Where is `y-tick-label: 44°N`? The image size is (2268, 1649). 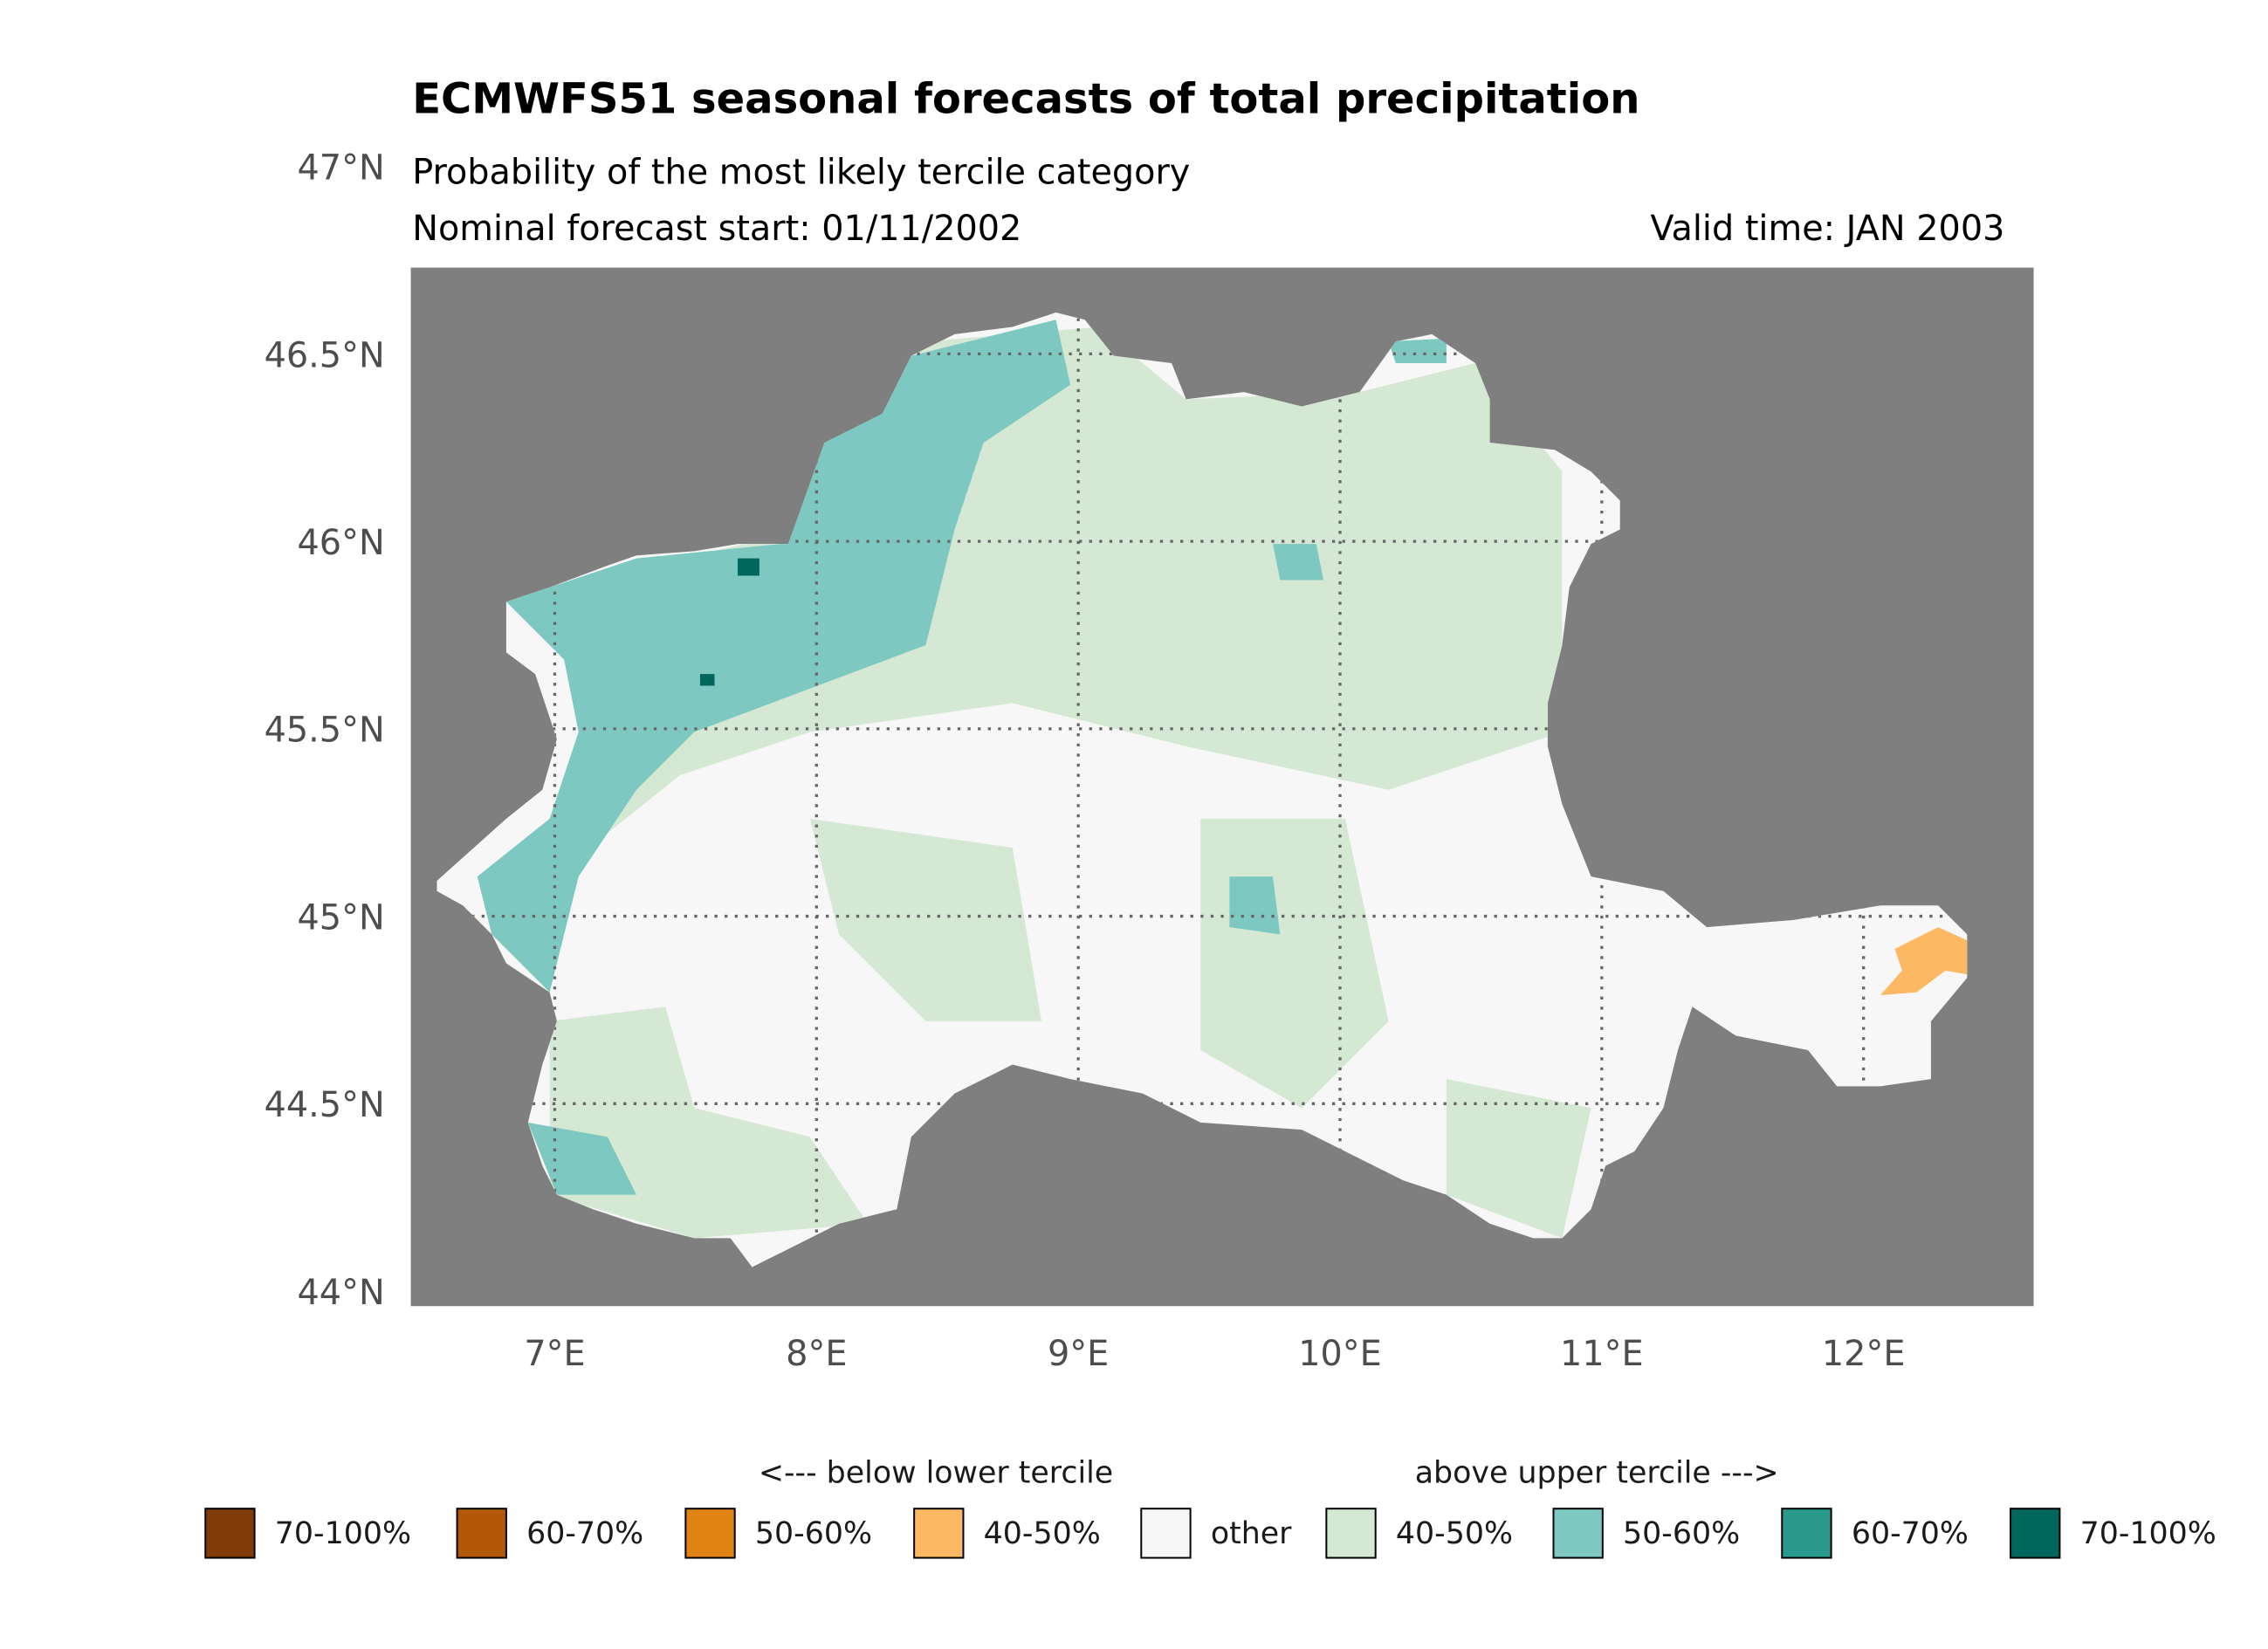 y-tick-label: 44°N is located at coordinates (342, 1293).